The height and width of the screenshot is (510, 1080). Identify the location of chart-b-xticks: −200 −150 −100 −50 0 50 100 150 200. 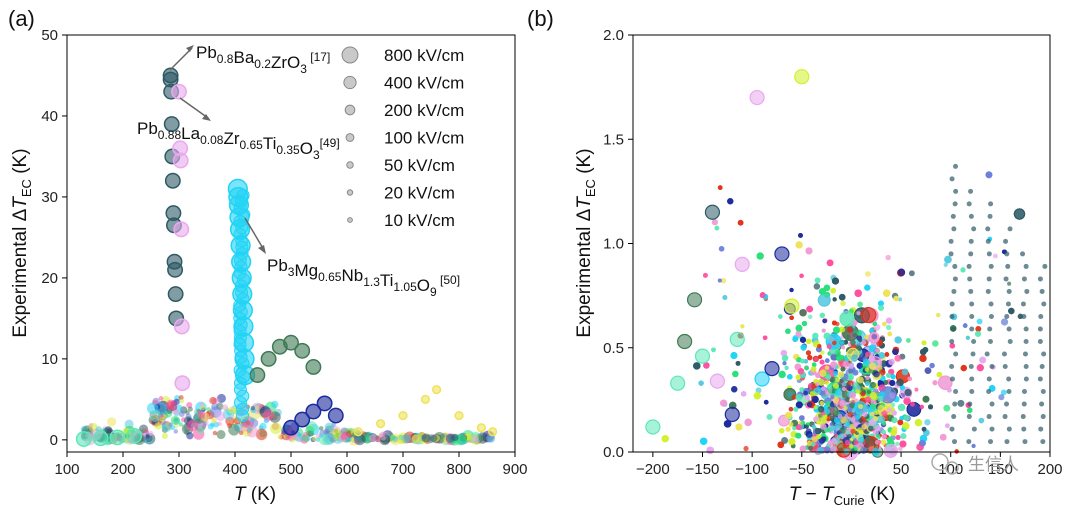
(849, 465).